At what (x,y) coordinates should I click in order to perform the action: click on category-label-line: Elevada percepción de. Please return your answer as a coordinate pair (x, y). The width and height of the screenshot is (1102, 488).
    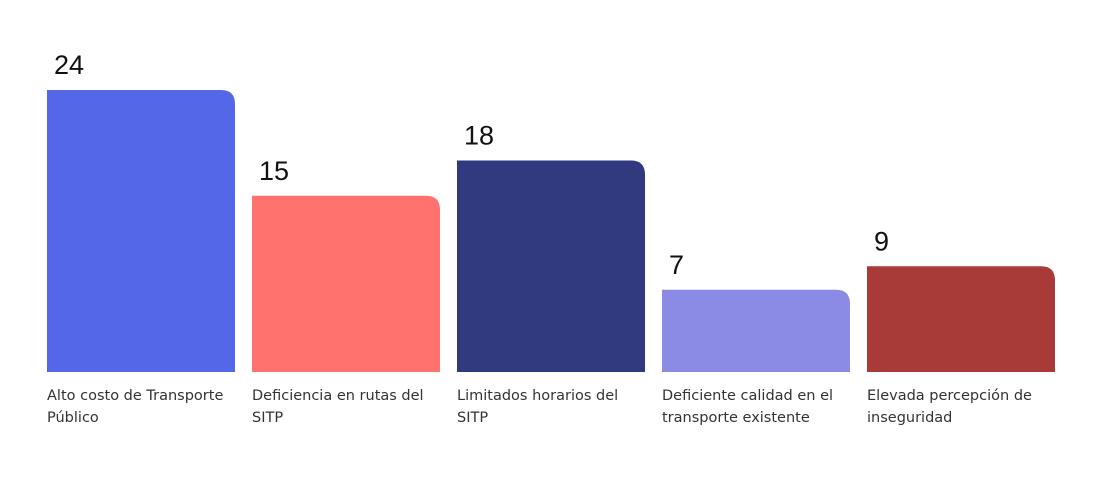
    Looking at the image, I should click on (949, 396).